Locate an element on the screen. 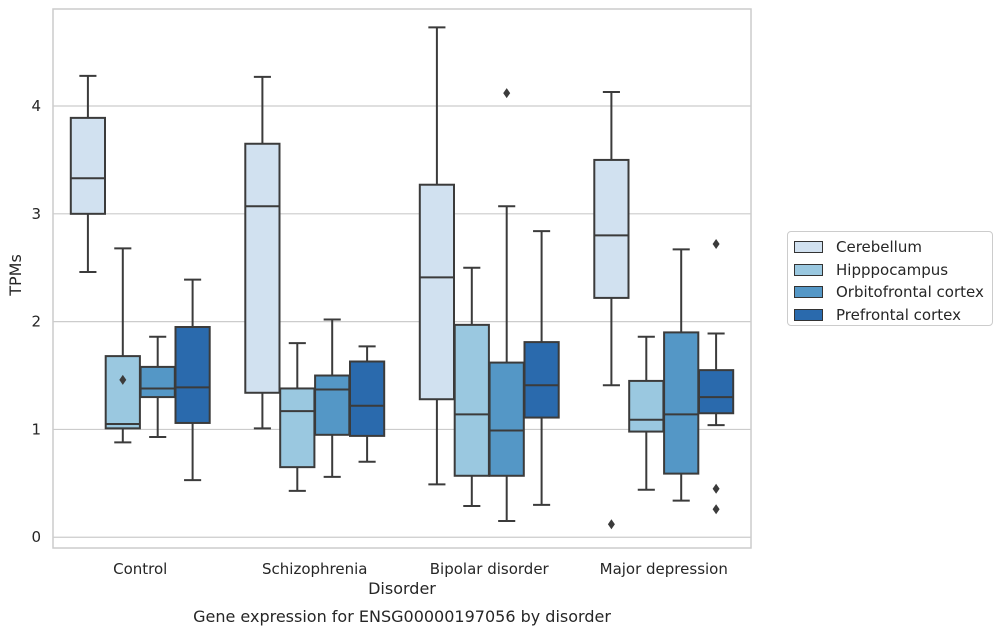 Image resolution: width=1003 pixels, height=634 pixels. legend-item: Orbitofrontal cortex is located at coordinates (893, 292).